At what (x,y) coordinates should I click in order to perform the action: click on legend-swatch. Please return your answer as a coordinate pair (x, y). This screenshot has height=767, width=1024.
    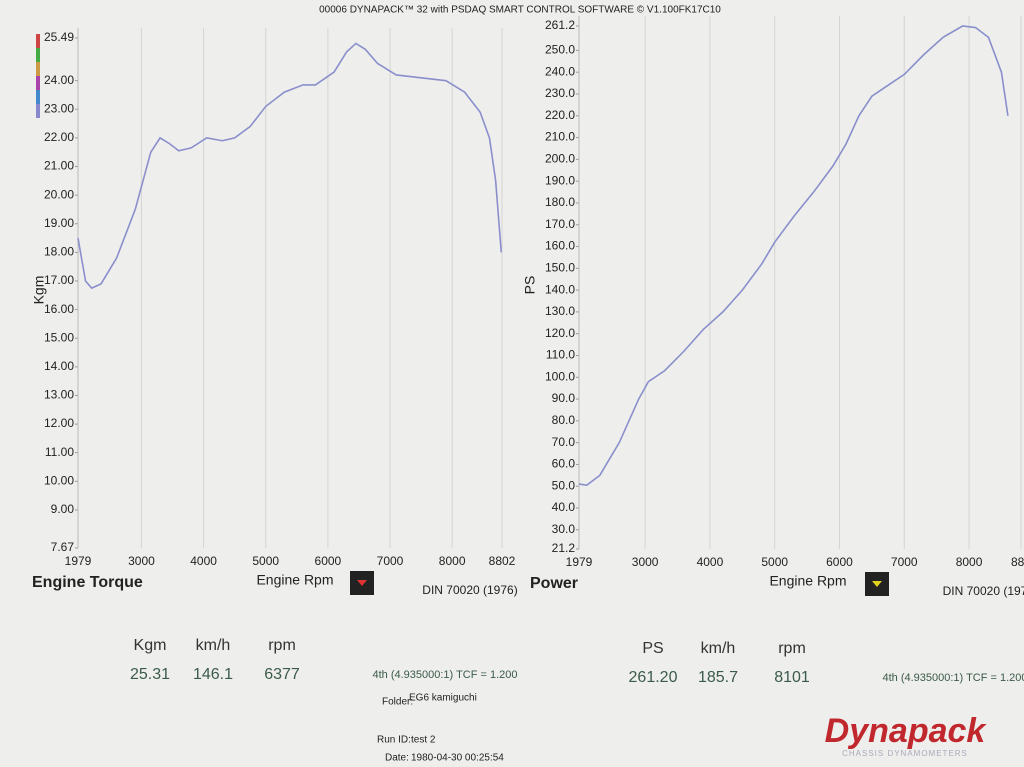
    Looking at the image, I should click on (38, 76).